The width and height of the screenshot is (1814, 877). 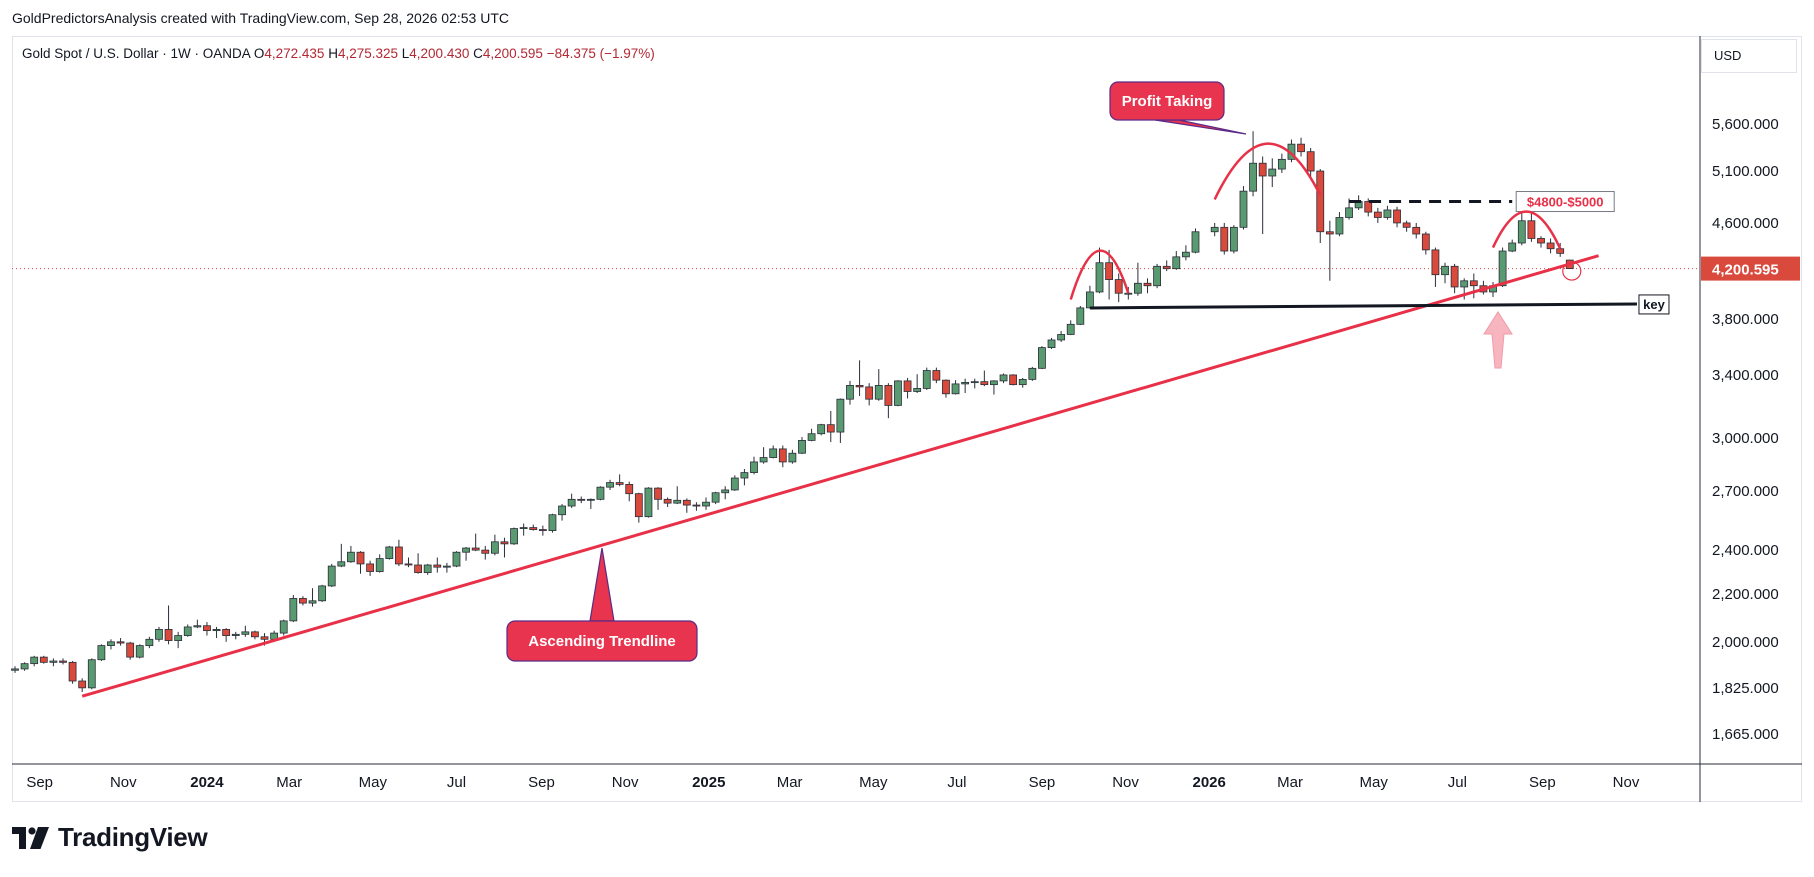 What do you see at coordinates (110, 837) in the screenshot?
I see `tradingview-logo: TradingView` at bounding box center [110, 837].